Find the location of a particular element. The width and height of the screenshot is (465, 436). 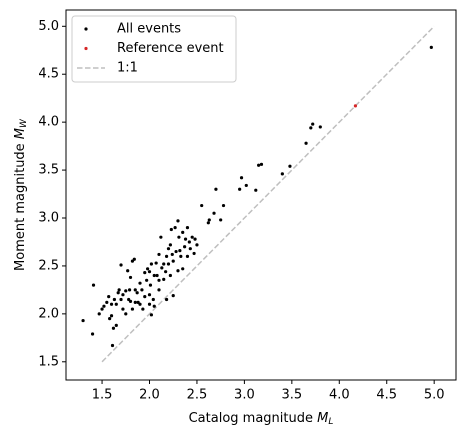

x-label-text: Catalog magnitude is located at coordinates (251, 418).